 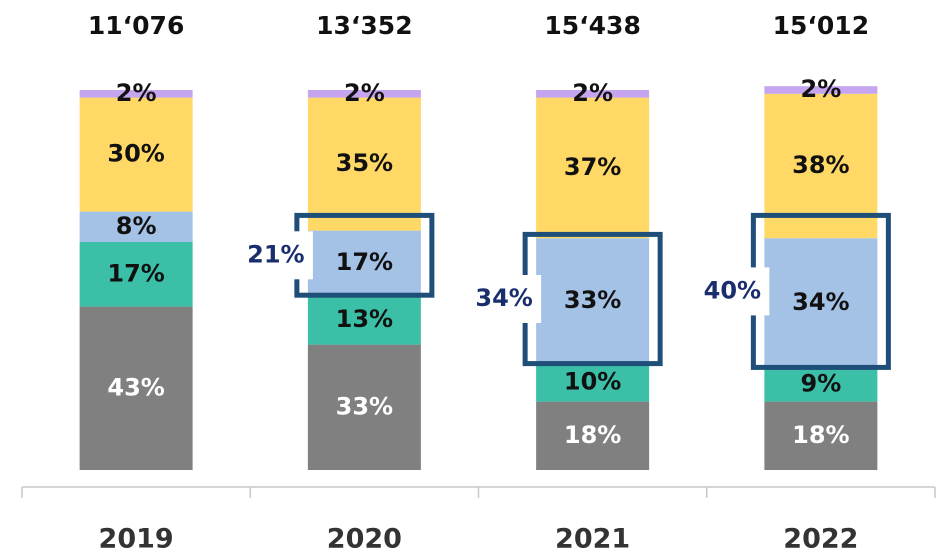 What do you see at coordinates (592, 539) in the screenshot?
I see `x-tick-label: 2021` at bounding box center [592, 539].